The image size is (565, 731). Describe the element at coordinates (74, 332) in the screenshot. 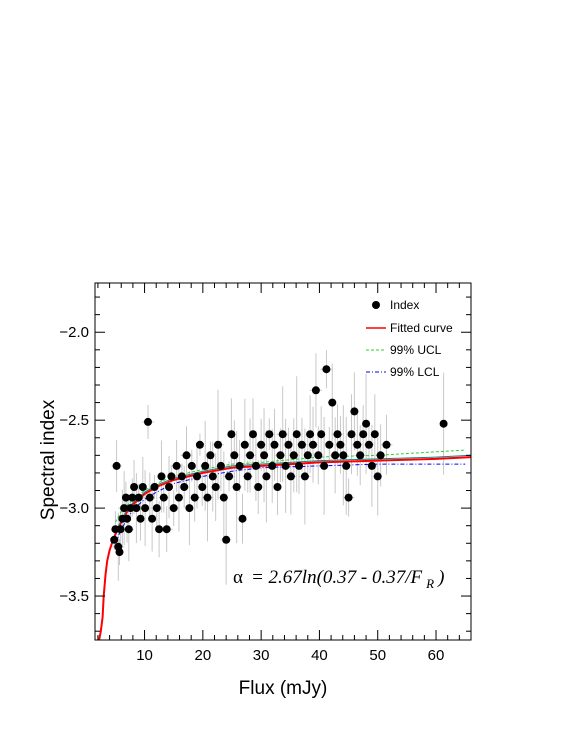

I see `y-tick-label: −2.0` at that location.